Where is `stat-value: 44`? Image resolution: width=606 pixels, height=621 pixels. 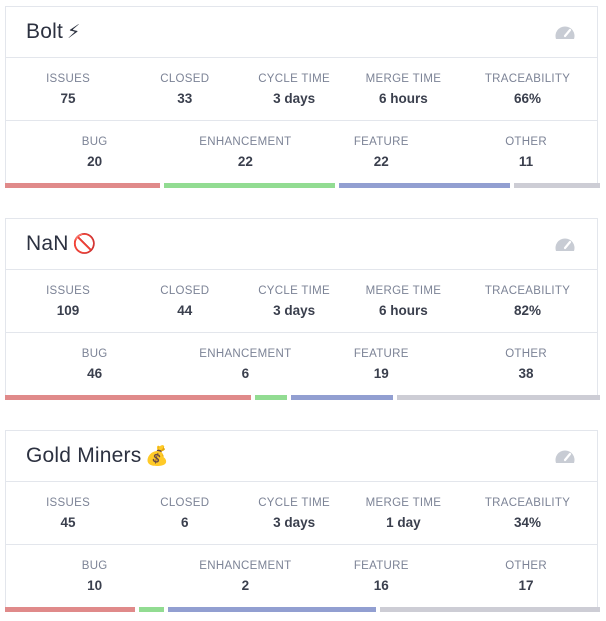 stat-value: 44 is located at coordinates (185, 310).